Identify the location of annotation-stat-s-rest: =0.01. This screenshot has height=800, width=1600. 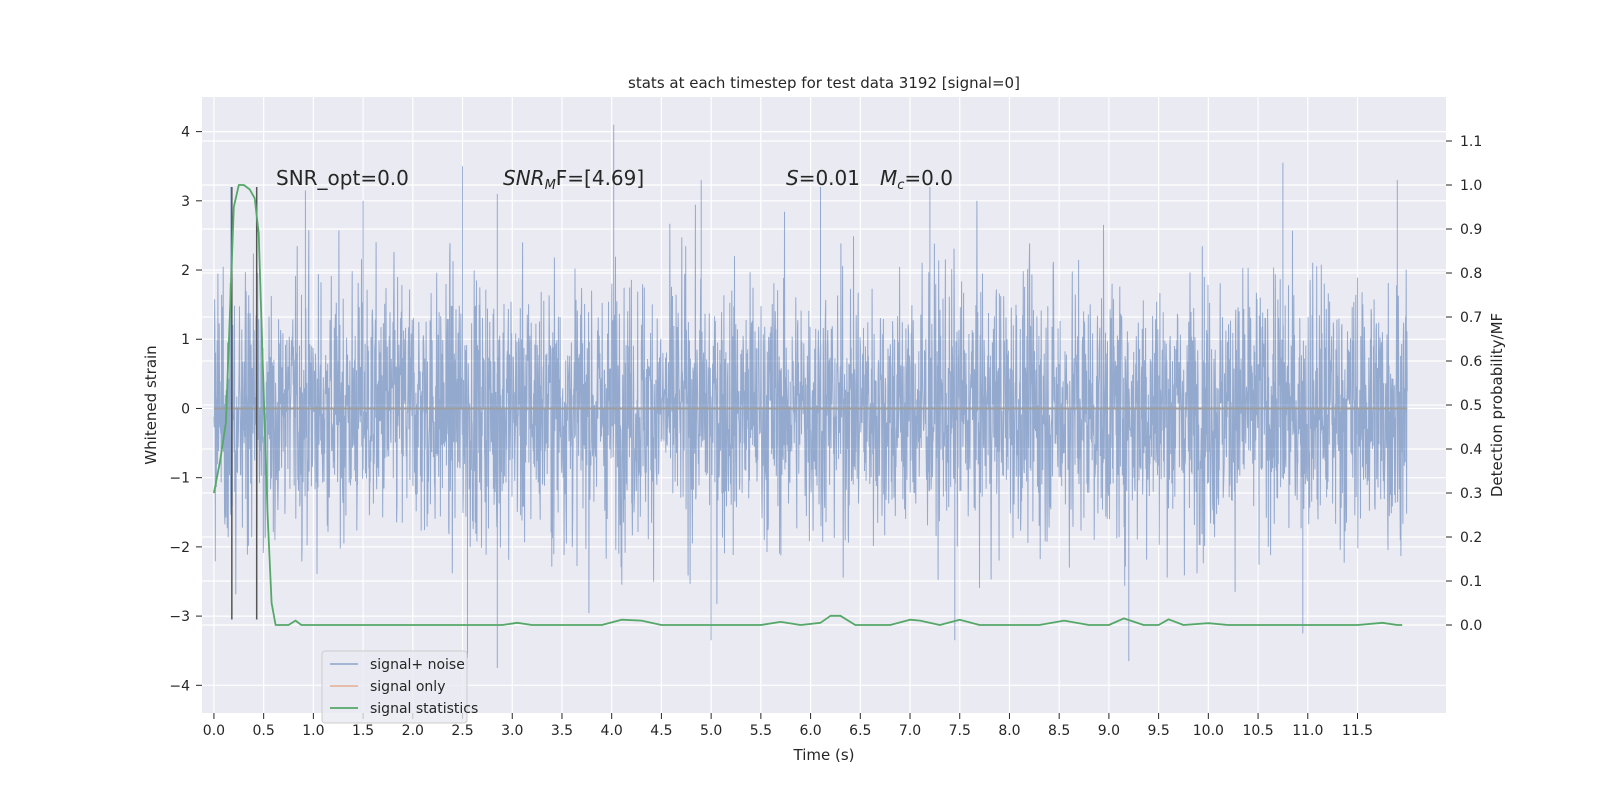
(829, 178).